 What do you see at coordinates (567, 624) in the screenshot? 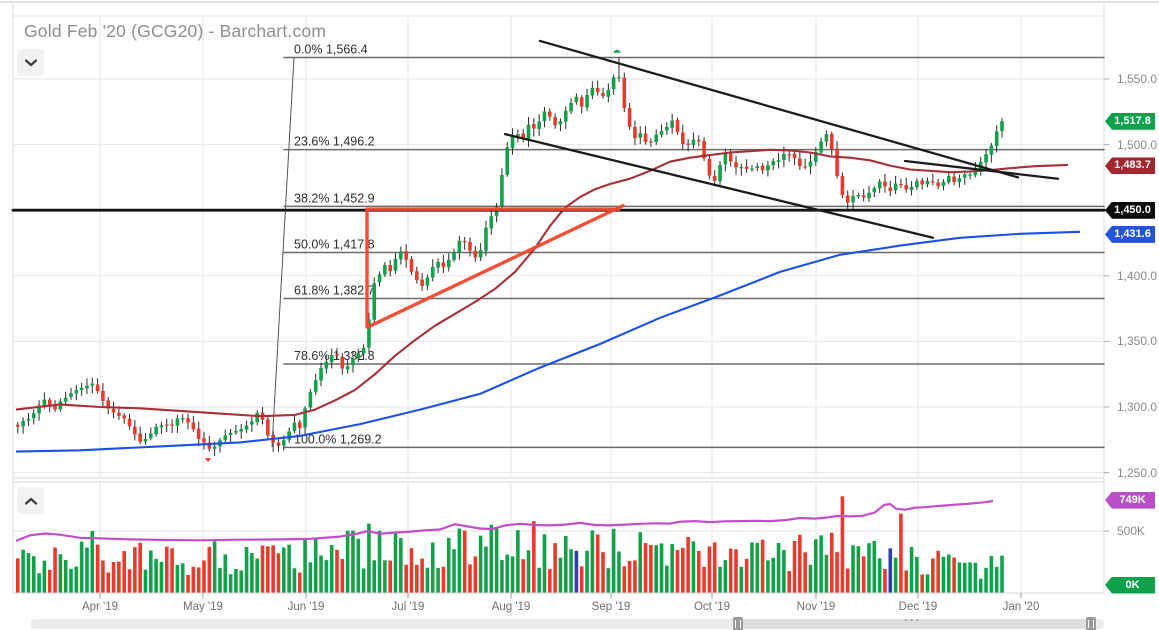
I see `scrollbar-track` at bounding box center [567, 624].